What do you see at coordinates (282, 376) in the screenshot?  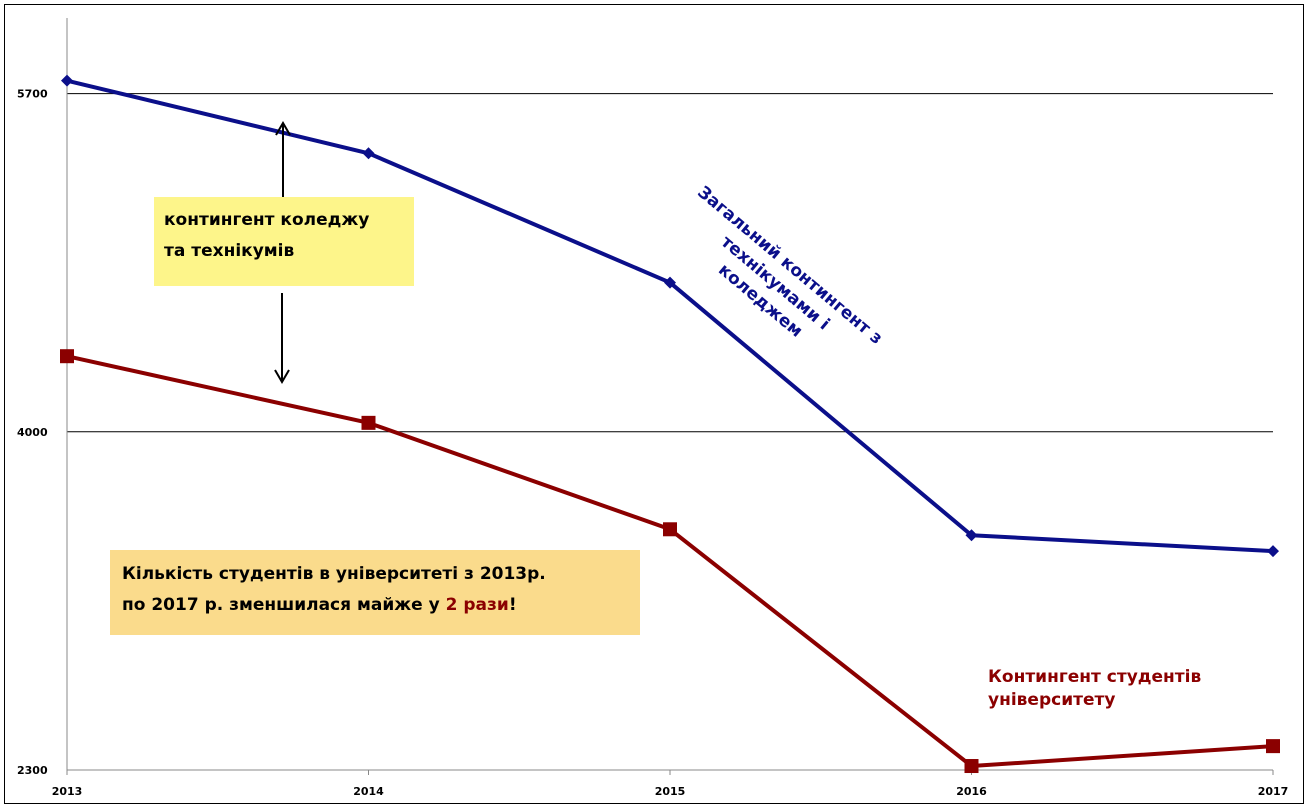 I see `college-arrow-down-head` at bounding box center [282, 376].